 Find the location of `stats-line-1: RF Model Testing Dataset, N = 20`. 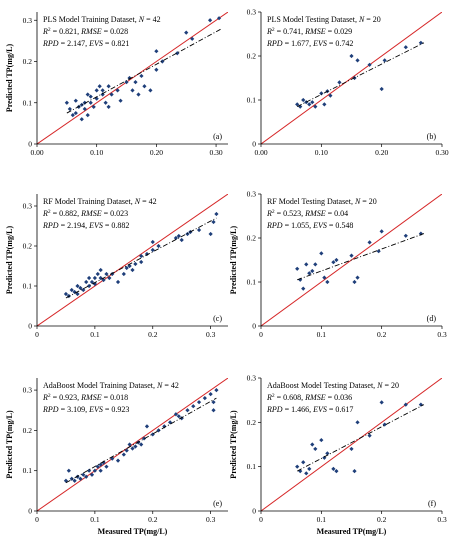

stats-line-1: RF Model Testing Dataset, N = 20 is located at coordinates (322, 201).